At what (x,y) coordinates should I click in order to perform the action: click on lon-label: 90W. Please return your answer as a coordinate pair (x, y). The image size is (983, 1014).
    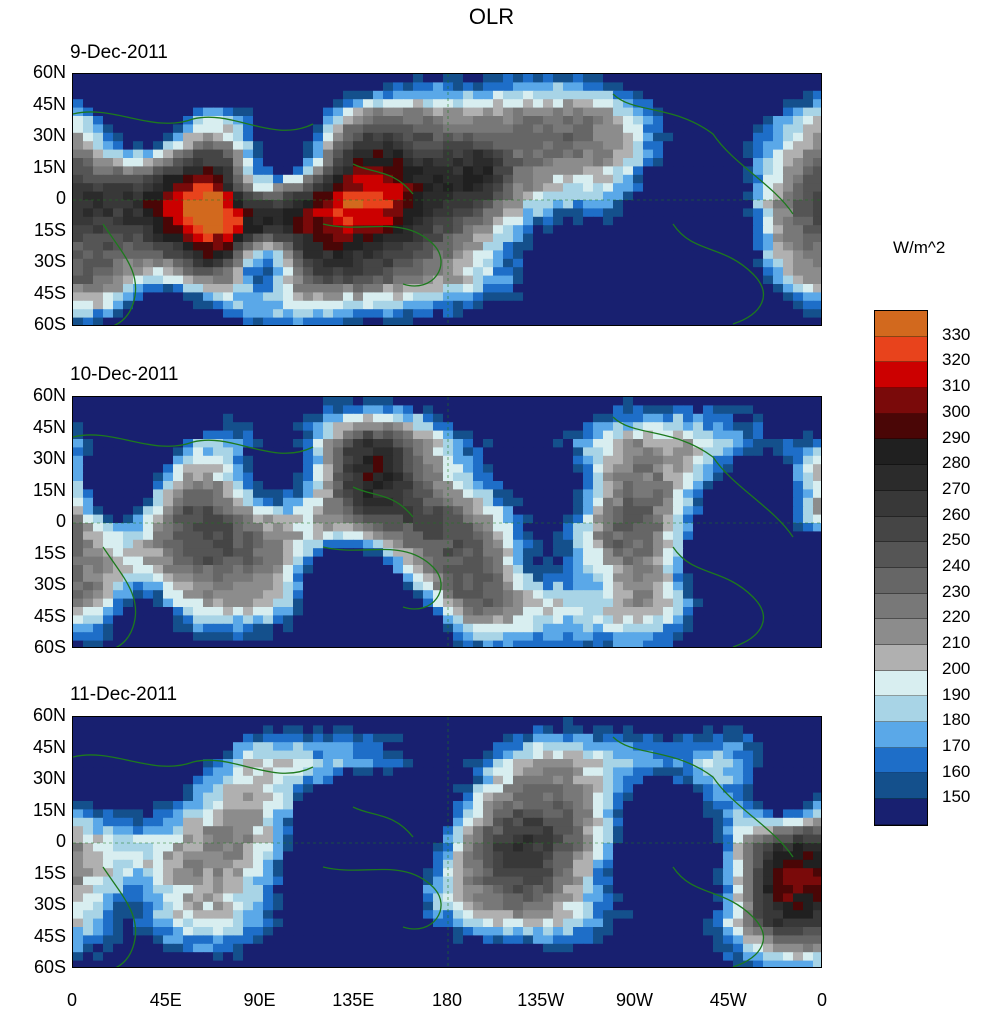
    Looking at the image, I should click on (634, 1000).